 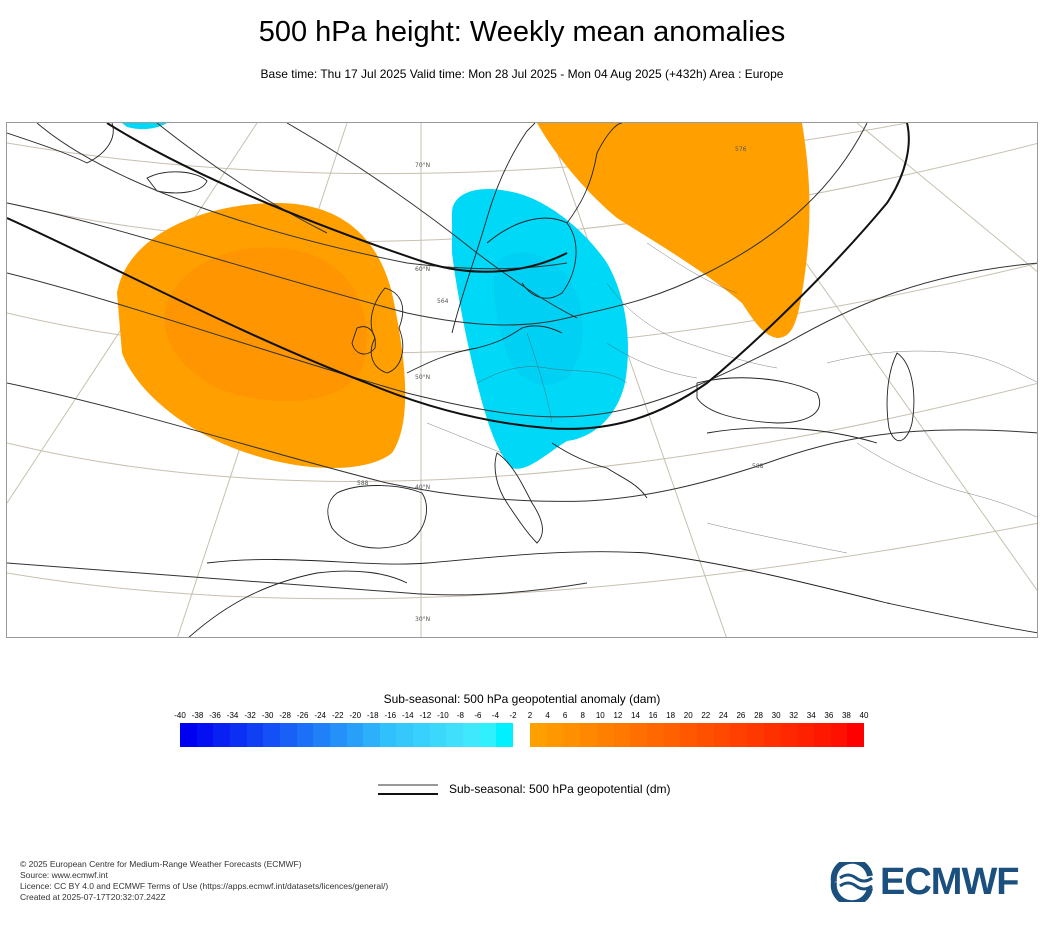 What do you see at coordinates (946, 197) in the screenshot?
I see `graticule-meridian` at bounding box center [946, 197].